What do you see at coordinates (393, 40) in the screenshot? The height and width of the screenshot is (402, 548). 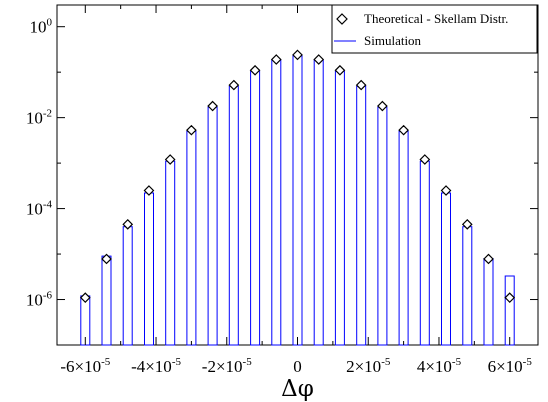 I see `legend-label-simulation: Simulation` at bounding box center [393, 40].